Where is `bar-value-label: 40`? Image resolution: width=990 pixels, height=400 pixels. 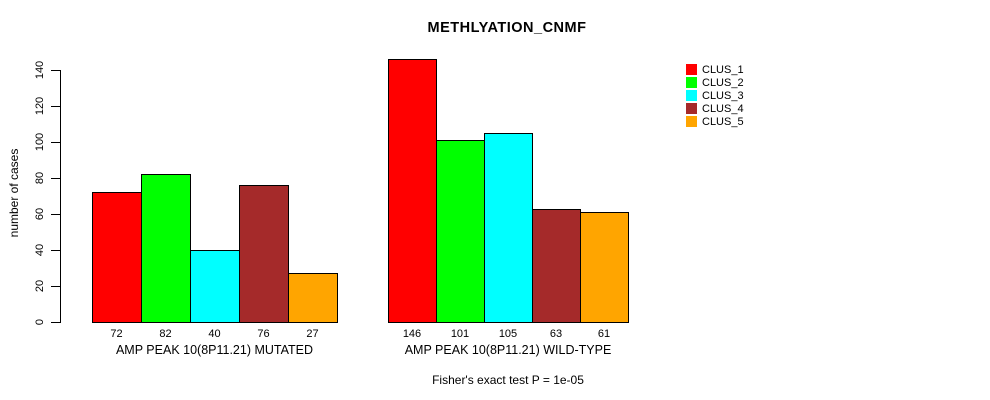 bar-value-label: 40 is located at coordinates (214, 334).